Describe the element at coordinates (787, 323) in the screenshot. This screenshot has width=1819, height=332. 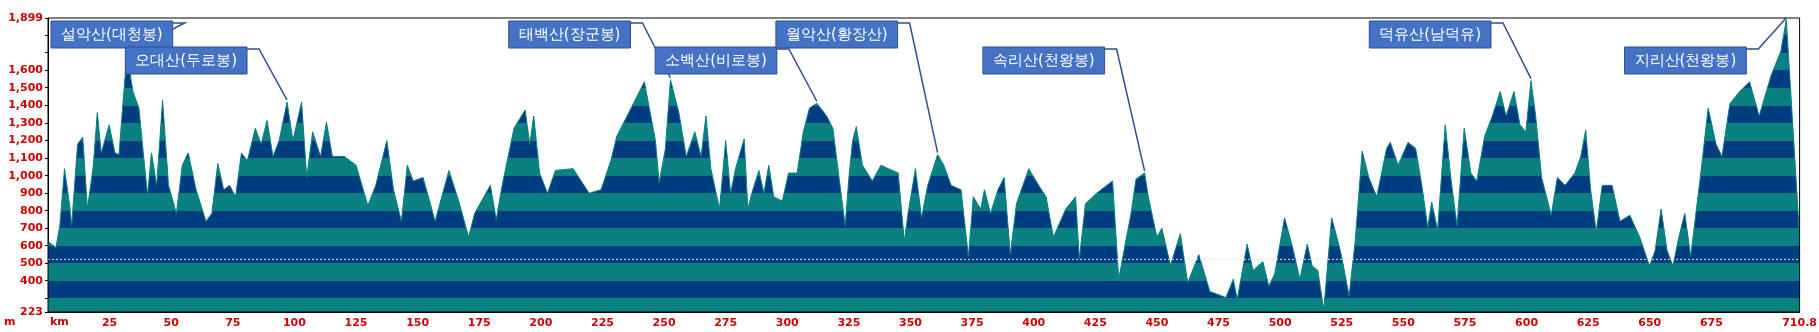
I see `x-tick-label: 300` at that location.